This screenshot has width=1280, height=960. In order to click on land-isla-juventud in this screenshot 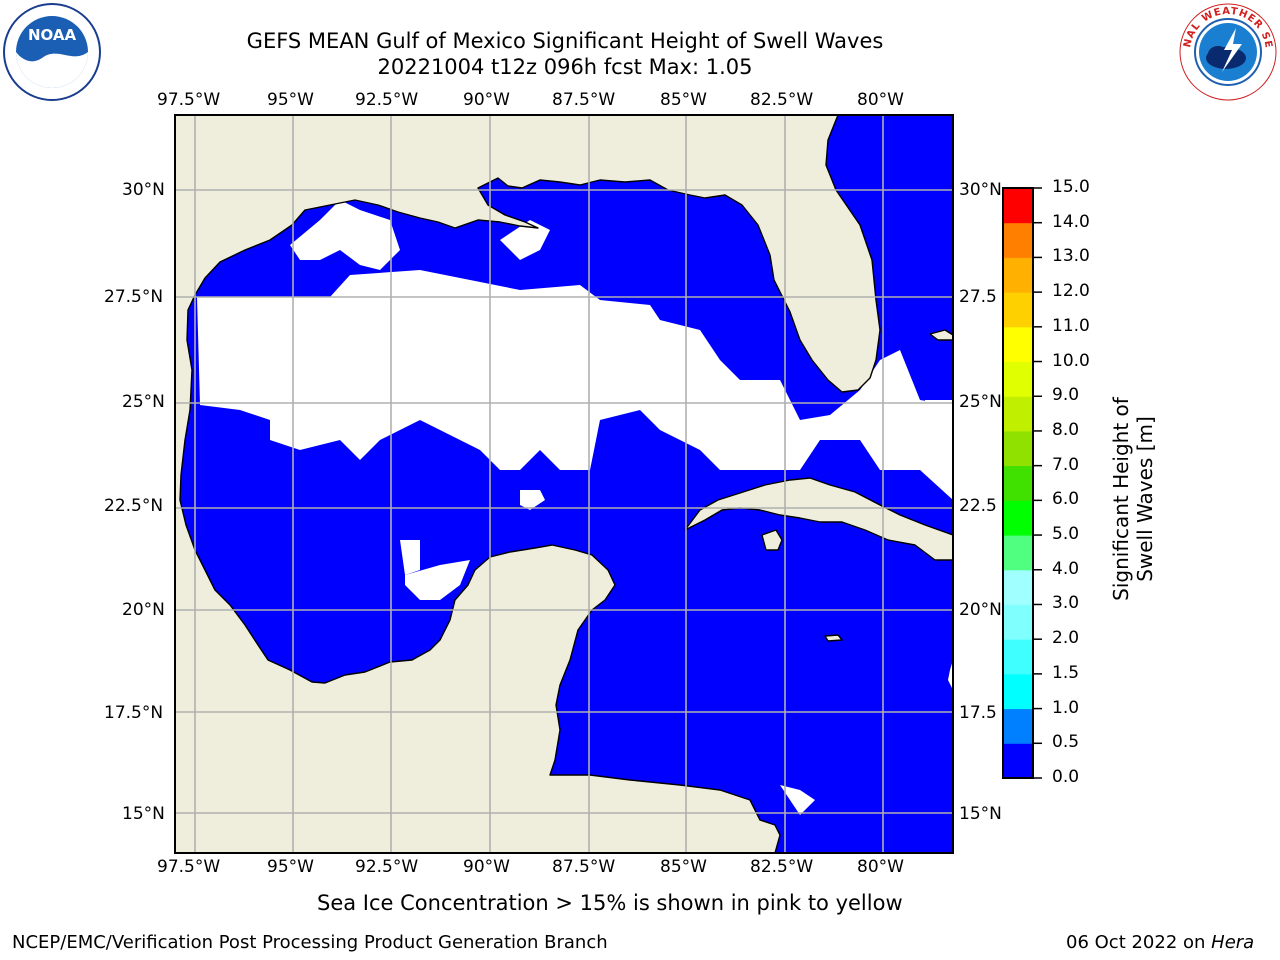, I will do `click(772, 540)`.